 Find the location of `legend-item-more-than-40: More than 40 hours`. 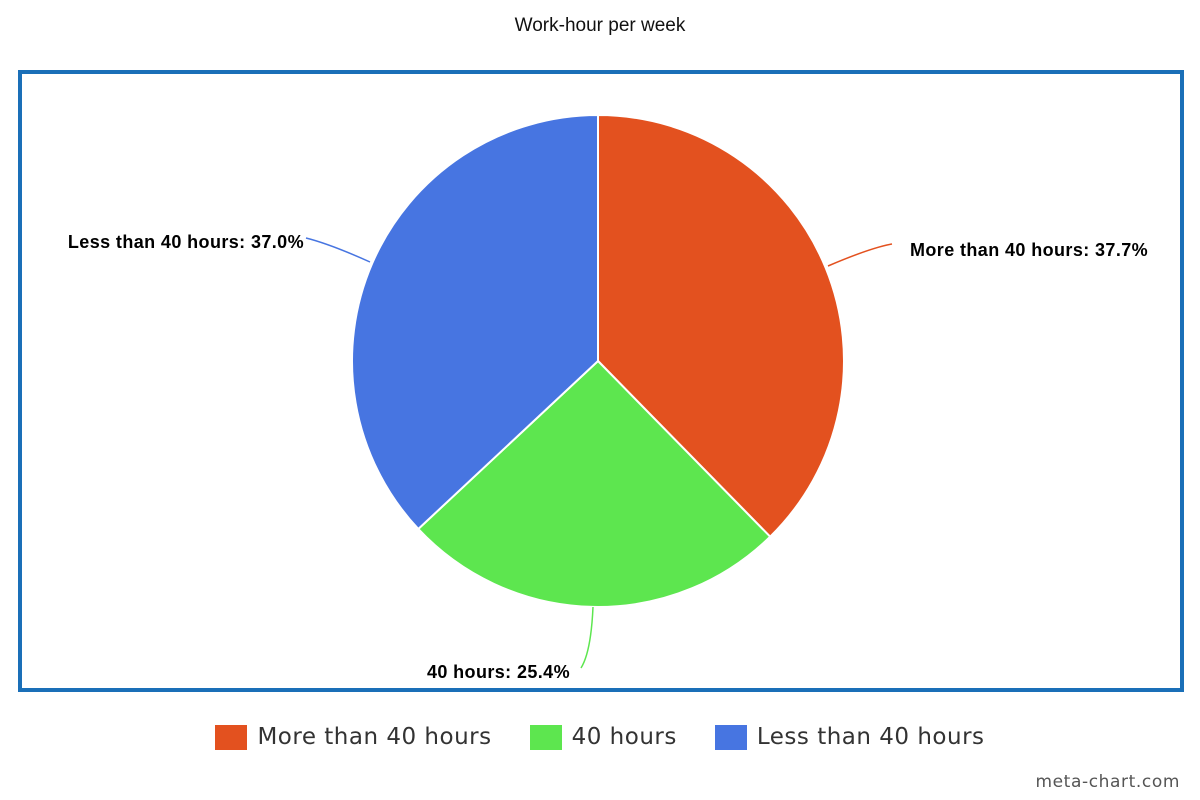

legend-item-more-than-40: More than 40 hours is located at coordinates (353, 737).